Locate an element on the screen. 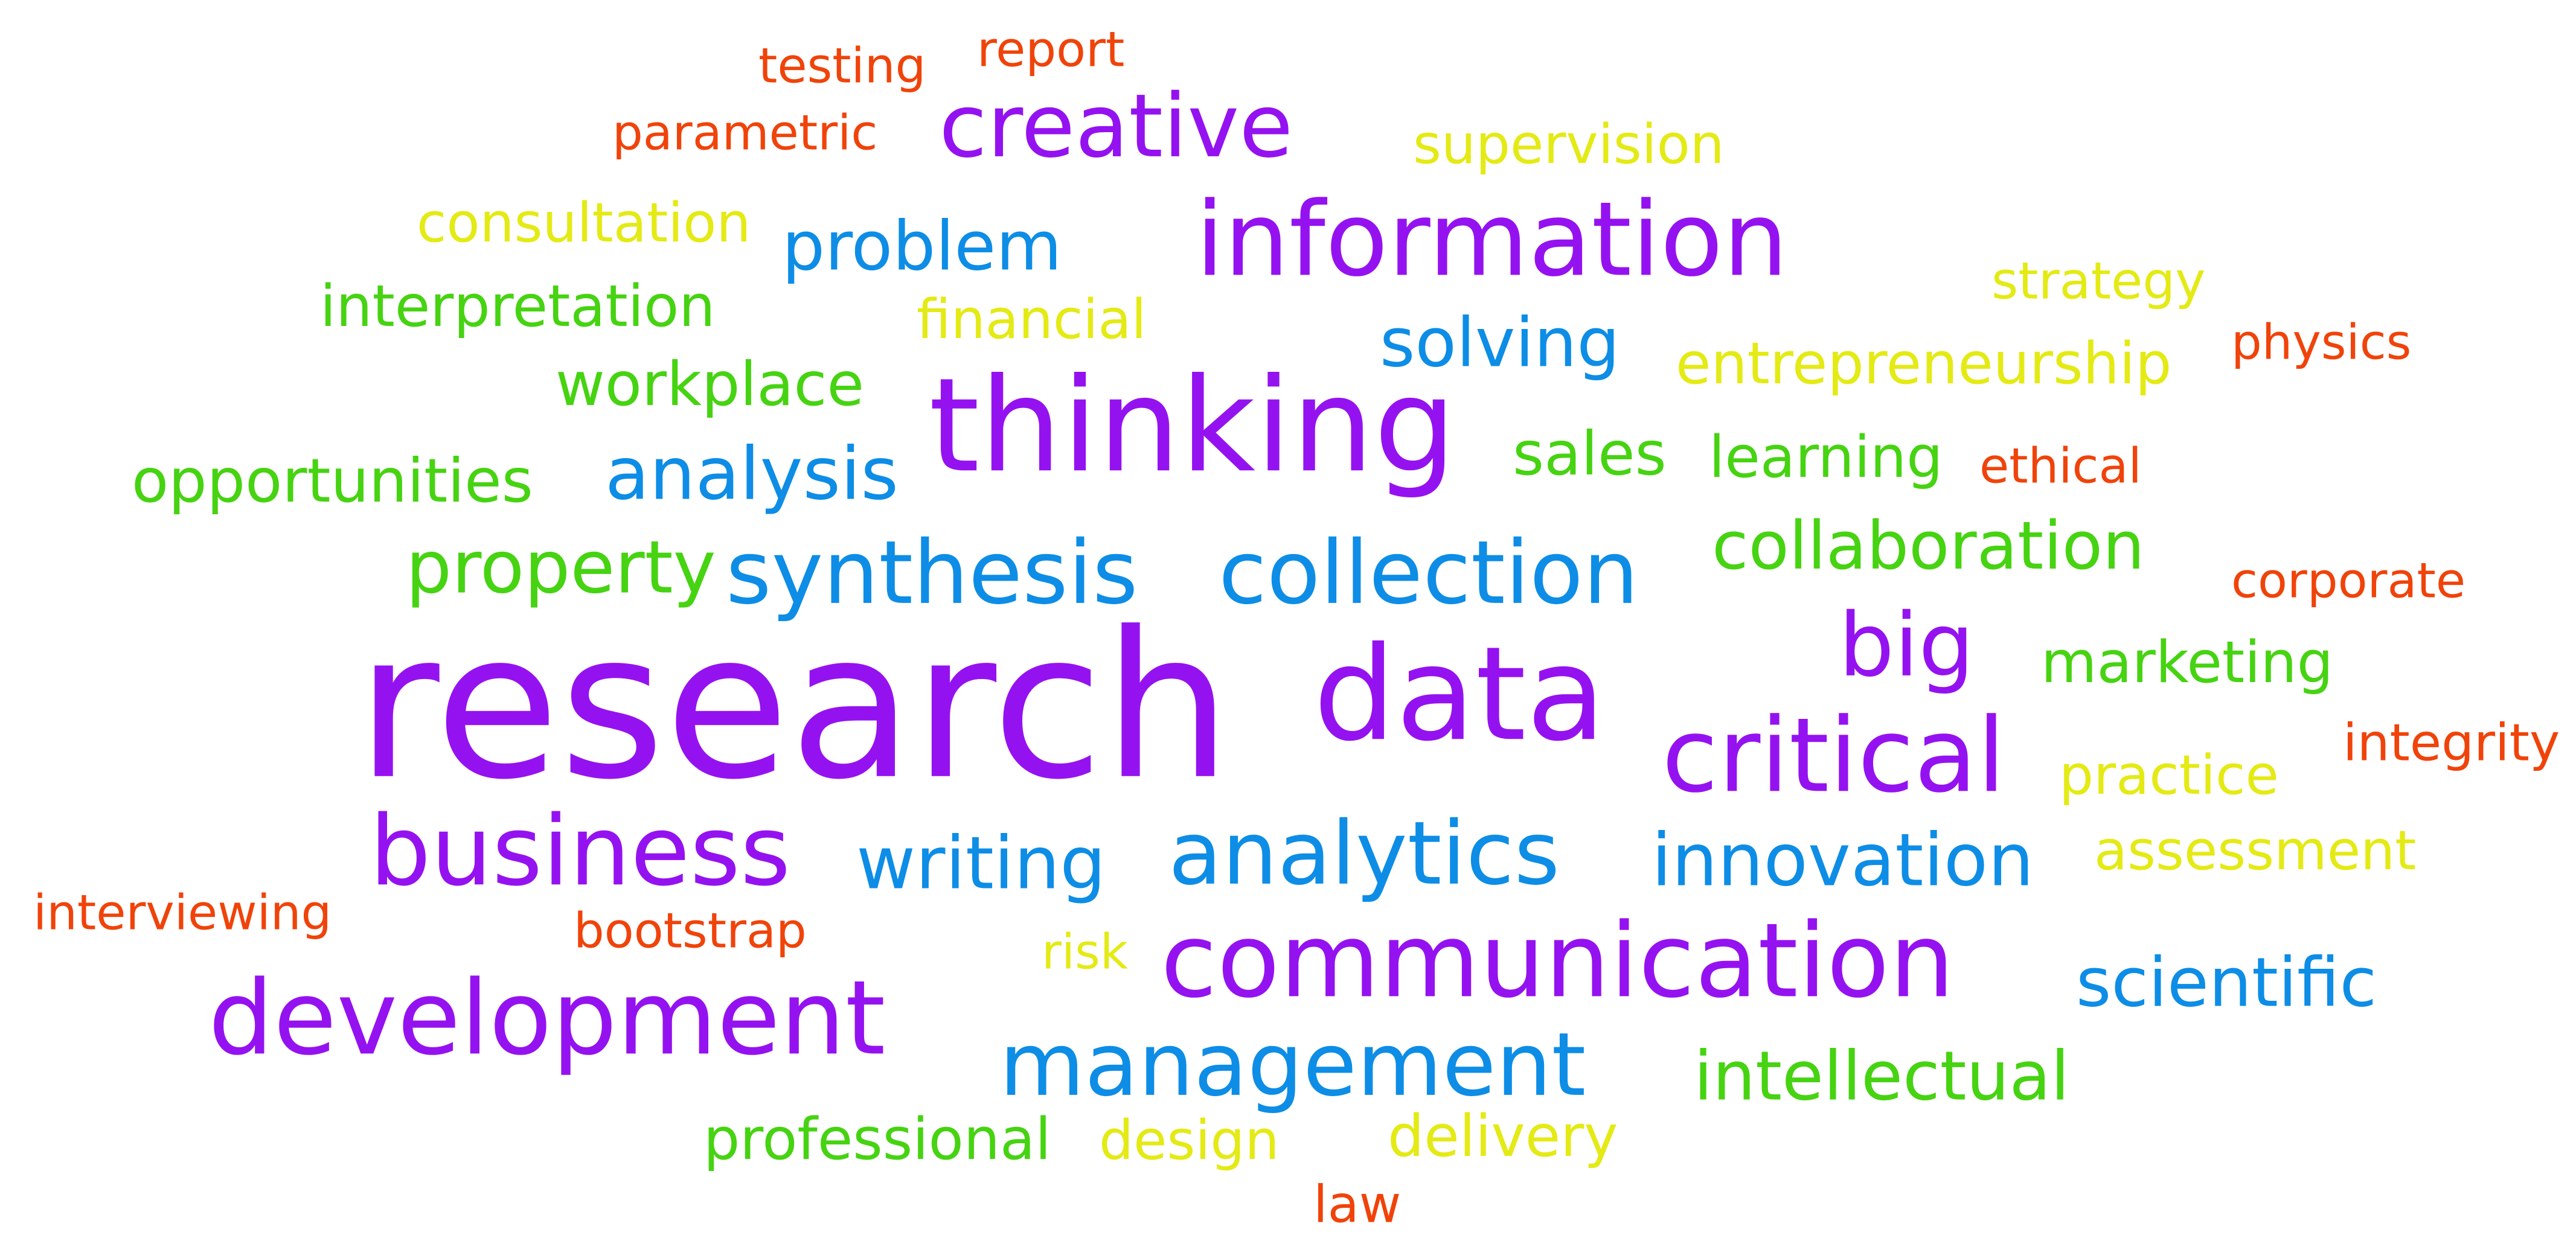  word-management: management is located at coordinates (1292, 1064).